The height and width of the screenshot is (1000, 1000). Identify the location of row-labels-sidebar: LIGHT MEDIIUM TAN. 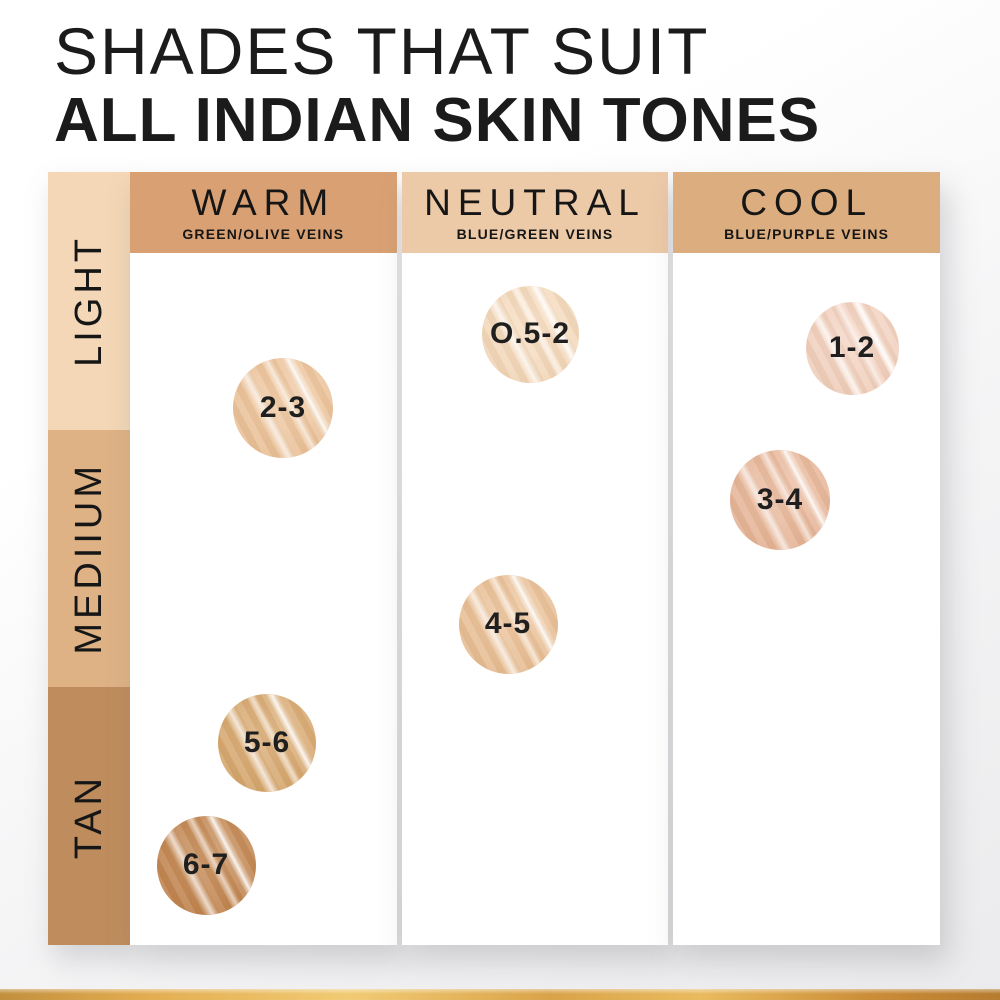
(89, 559).